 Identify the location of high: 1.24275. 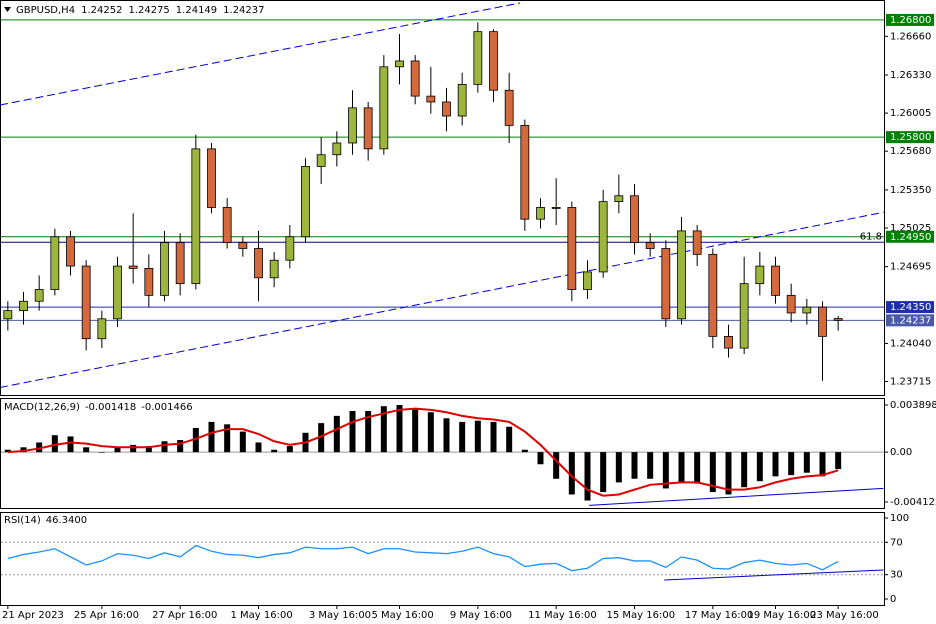
(148, 10).